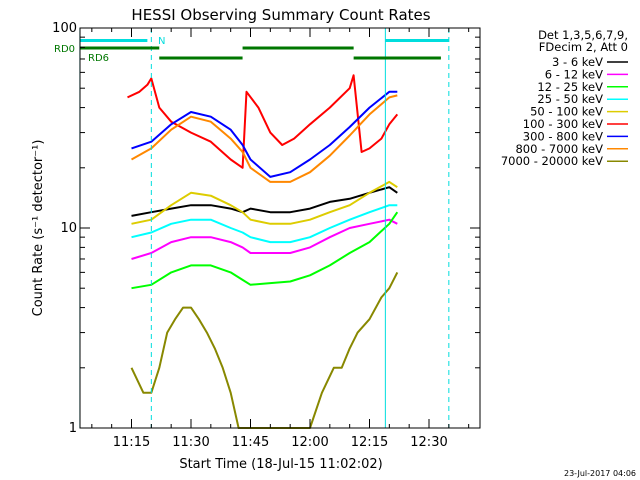  Describe the element at coordinates (559, 149) in the screenshot. I see `legend-label-7: 800 - 7000 keV` at that location.